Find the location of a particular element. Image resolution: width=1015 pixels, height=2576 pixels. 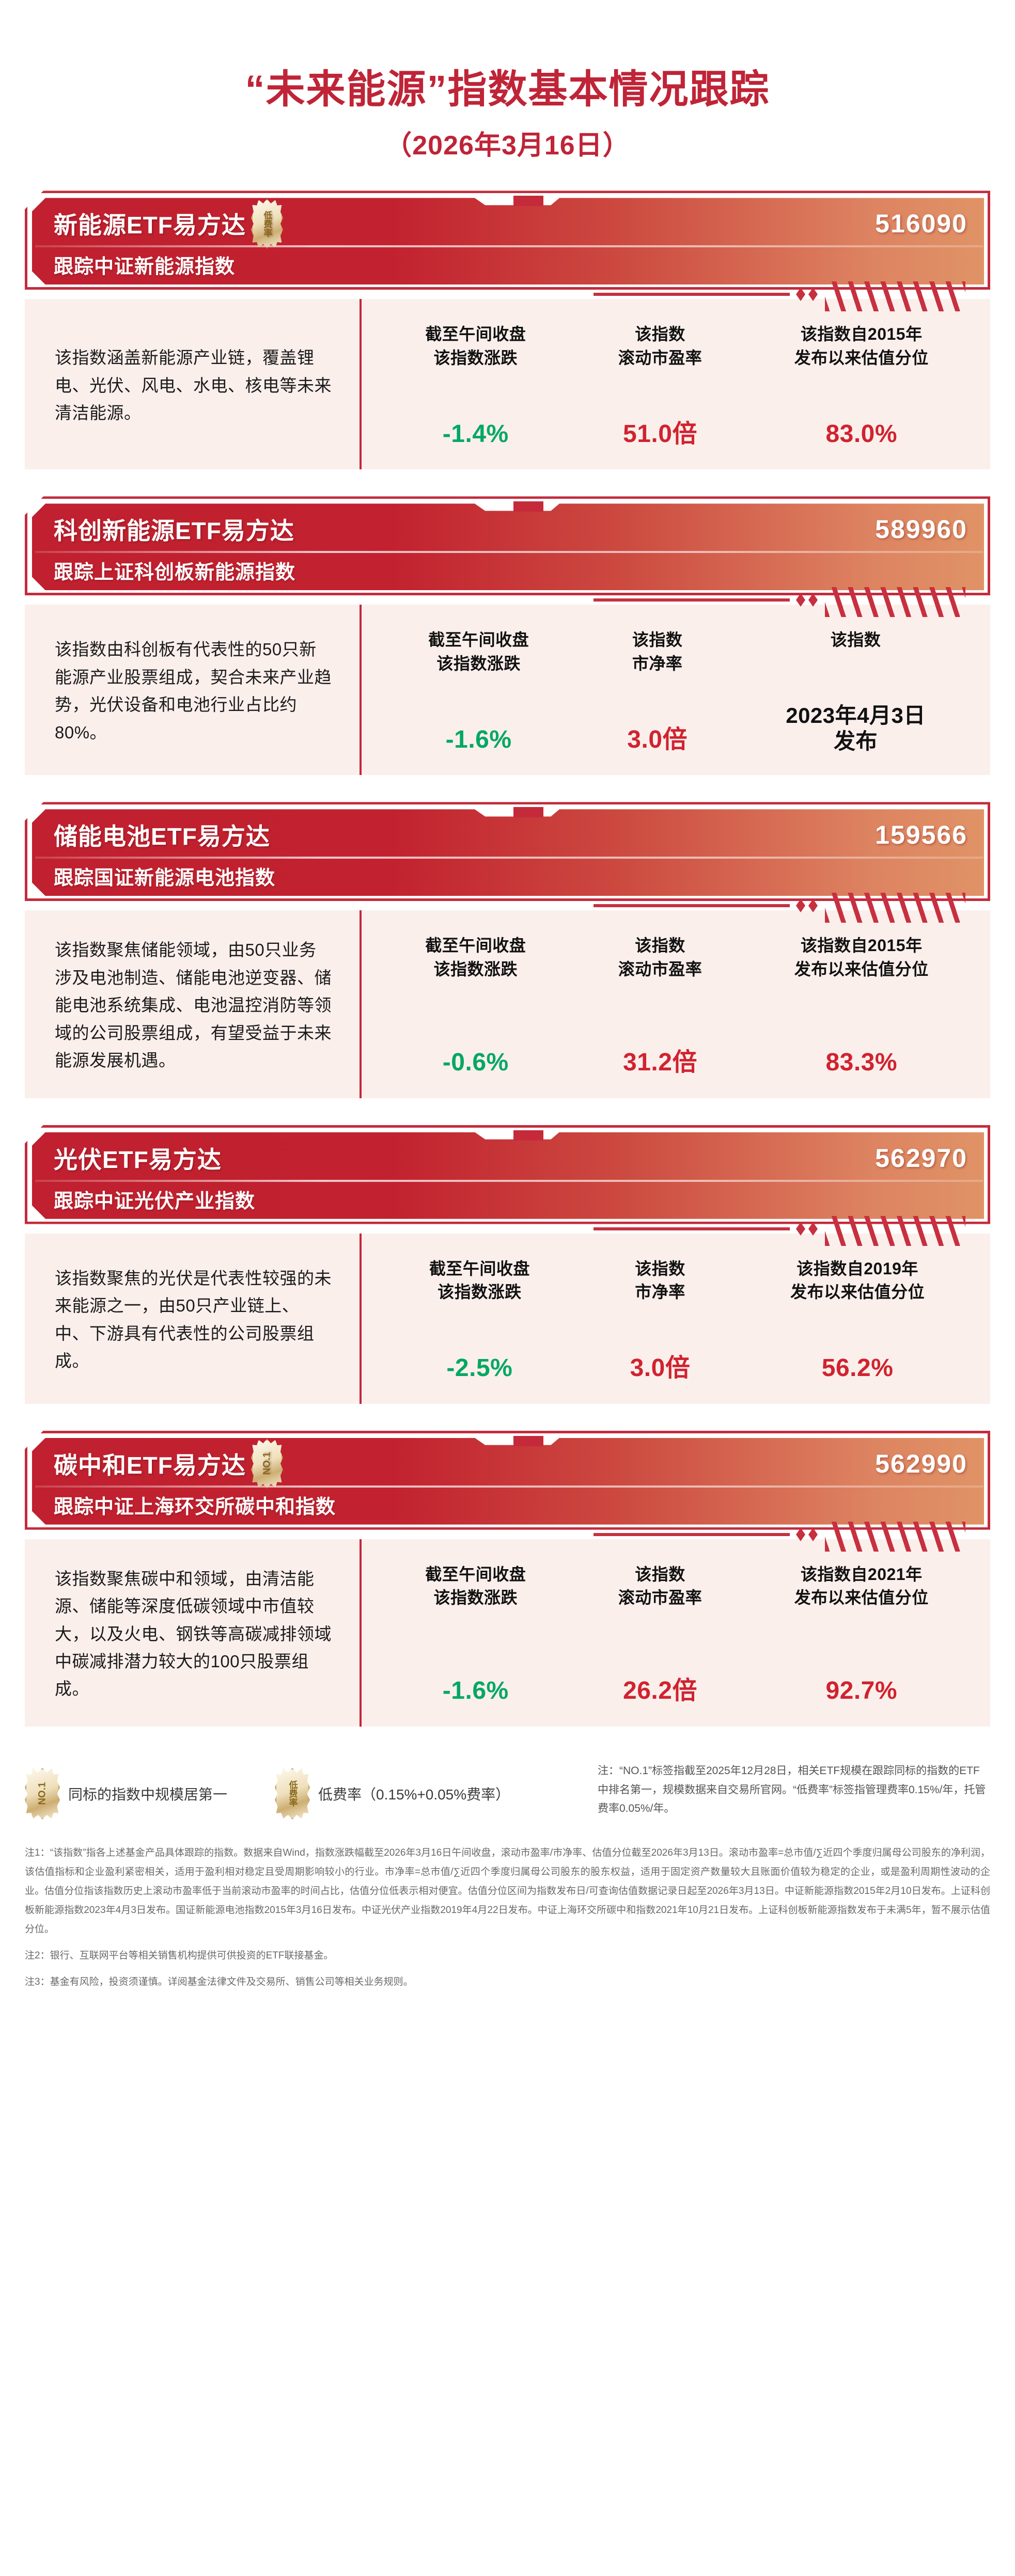

legend-text: 同标的指数中规模居第一 is located at coordinates (148, 1794).